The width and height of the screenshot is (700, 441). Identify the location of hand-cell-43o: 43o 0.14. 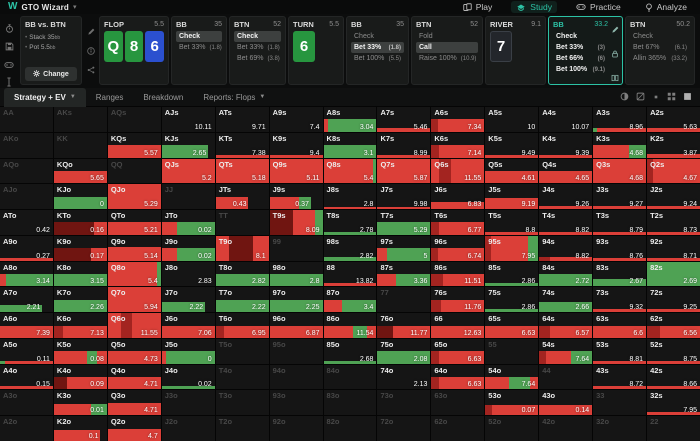
(566, 403).